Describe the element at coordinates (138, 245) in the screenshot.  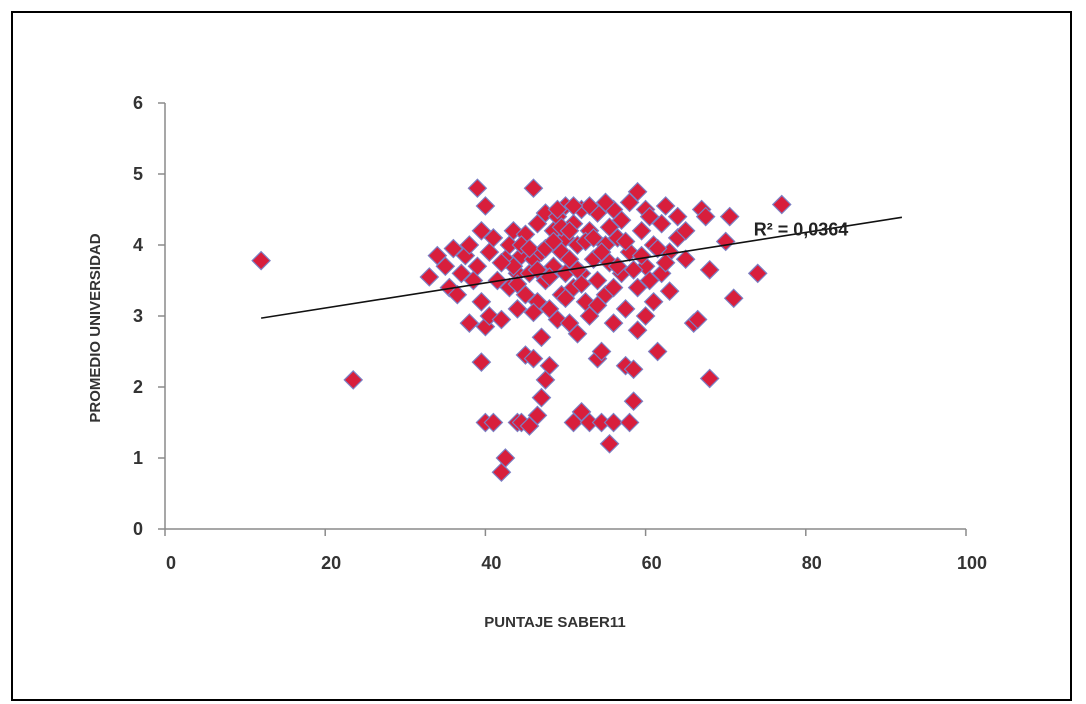
I see `y-tick-label: 4` at that location.